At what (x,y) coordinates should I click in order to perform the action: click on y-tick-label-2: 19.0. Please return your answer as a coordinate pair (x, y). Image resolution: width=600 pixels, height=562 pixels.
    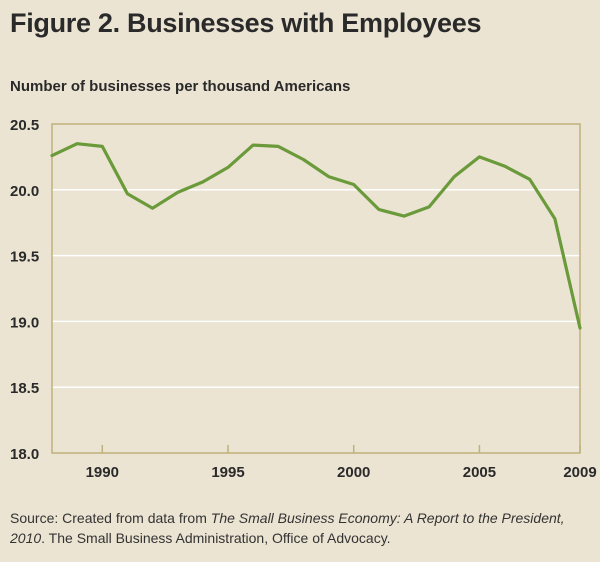
    Looking at the image, I should click on (24, 322).